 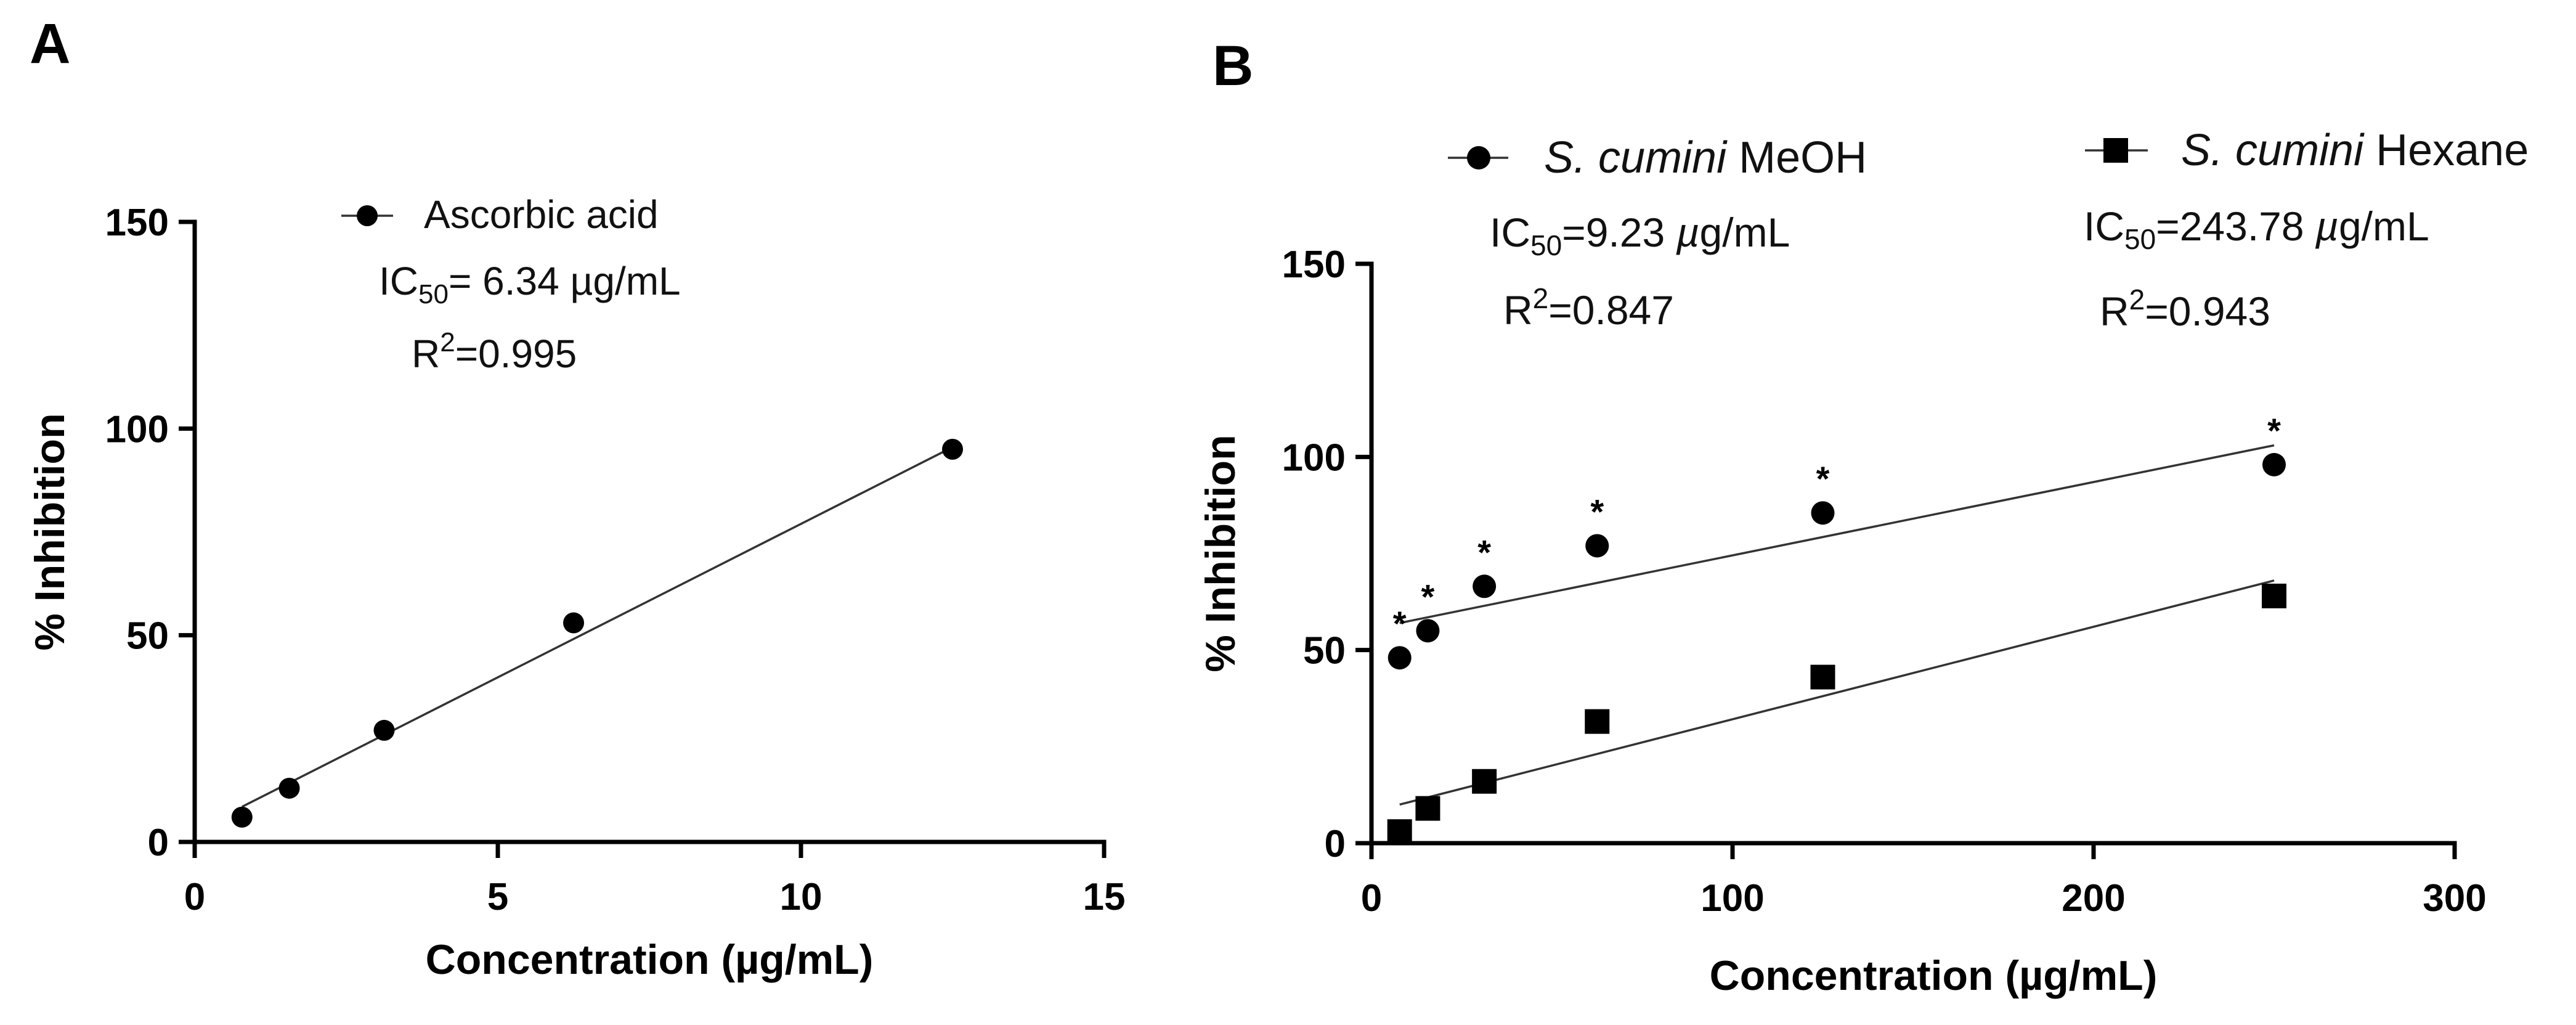 What do you see at coordinates (1640, 235) in the screenshot?
I see `panel-b-meoh-ic50-annotation: IC50=9.23 µg/mL` at bounding box center [1640, 235].